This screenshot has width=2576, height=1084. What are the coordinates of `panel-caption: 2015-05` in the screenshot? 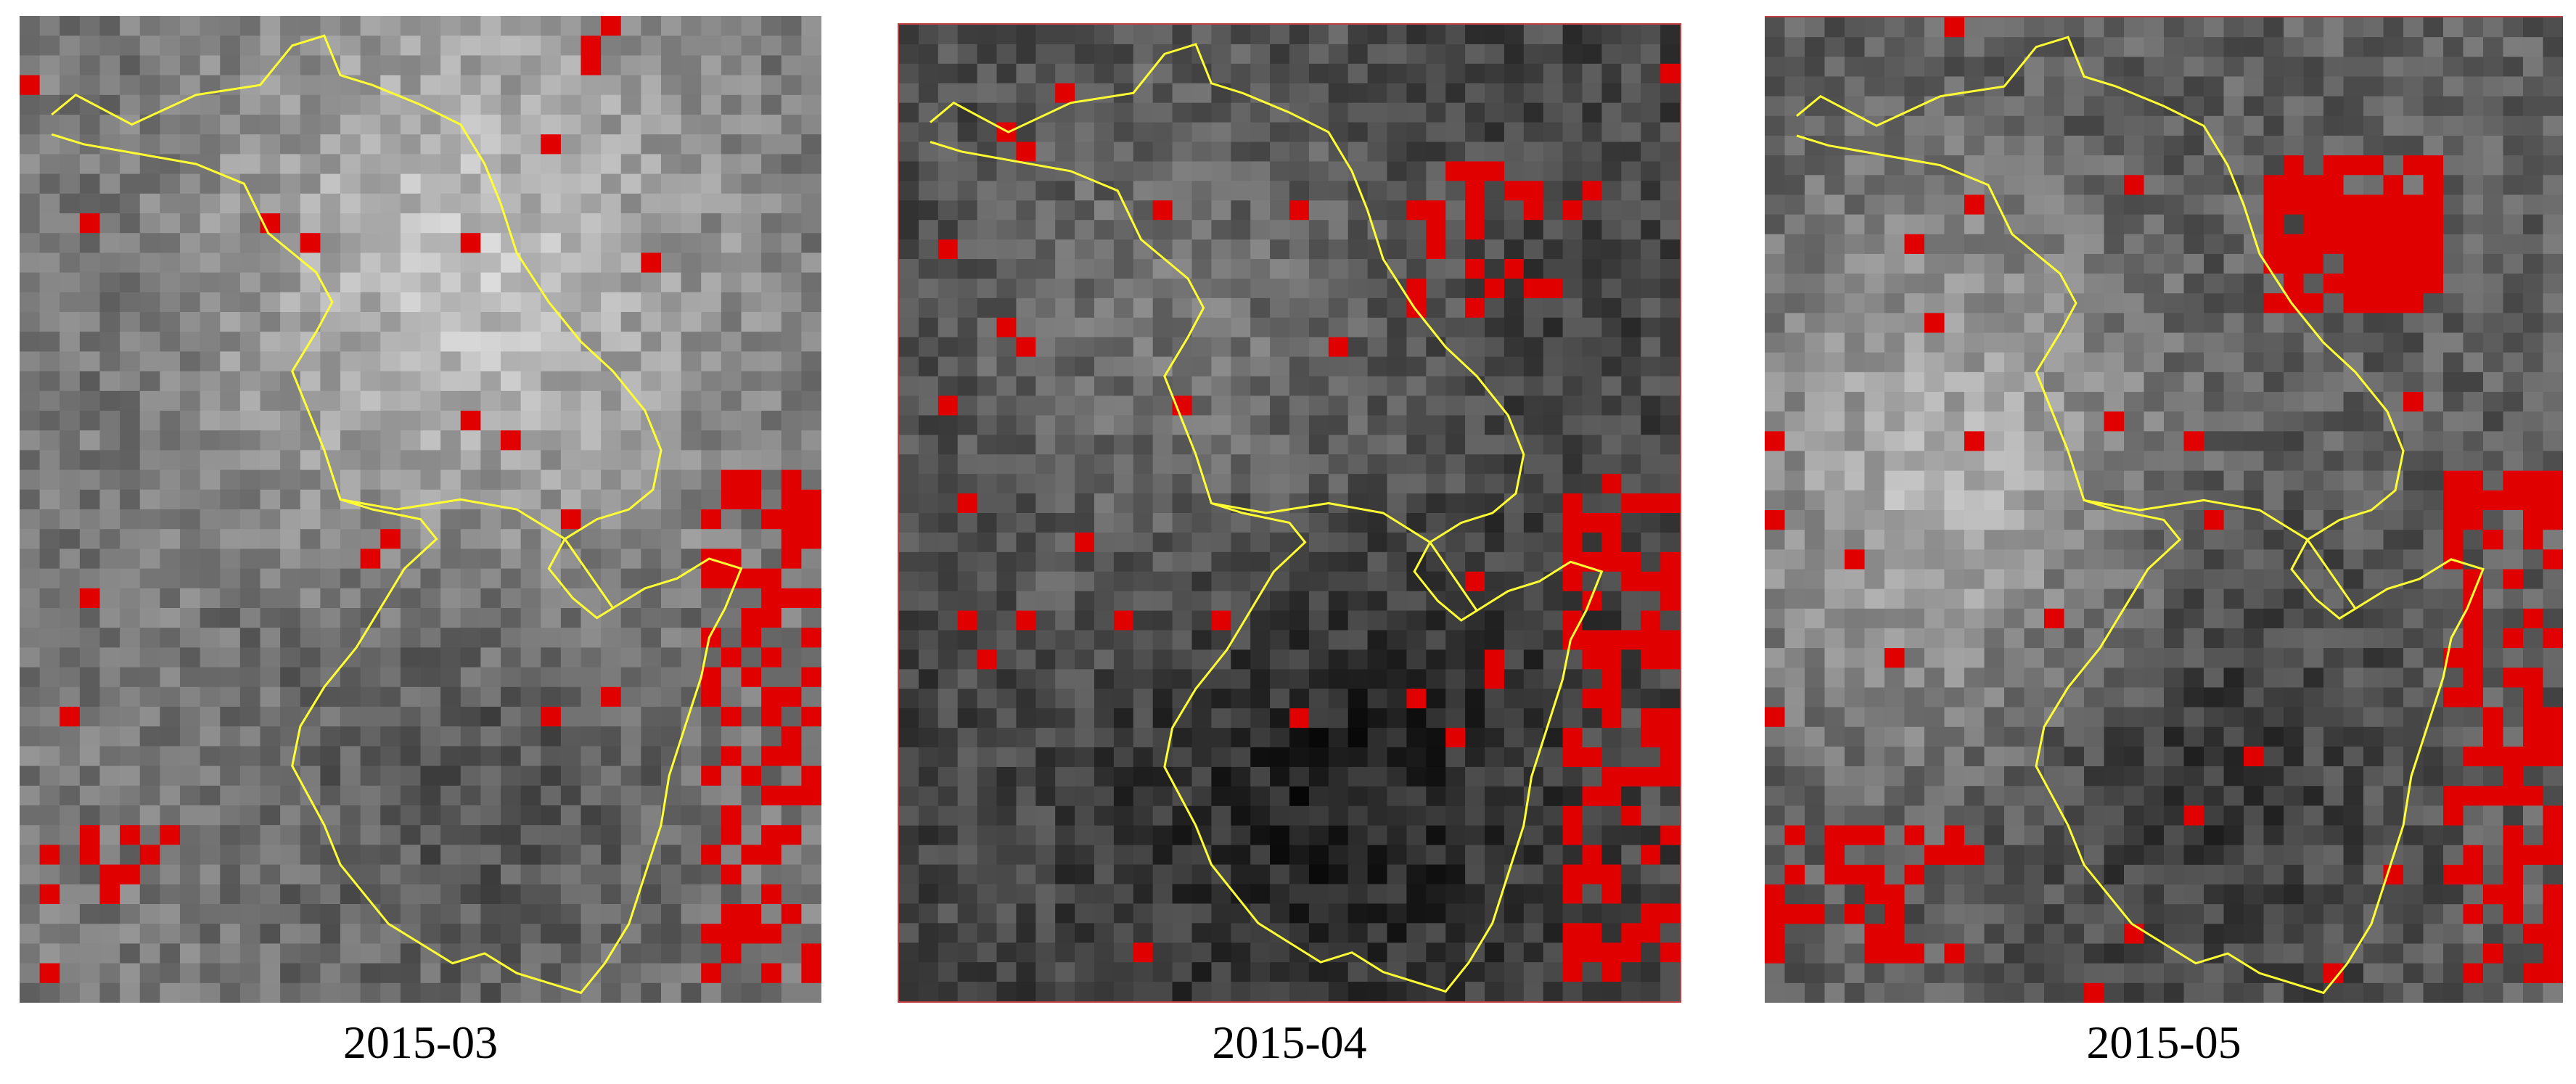 It's located at (2163, 1042).